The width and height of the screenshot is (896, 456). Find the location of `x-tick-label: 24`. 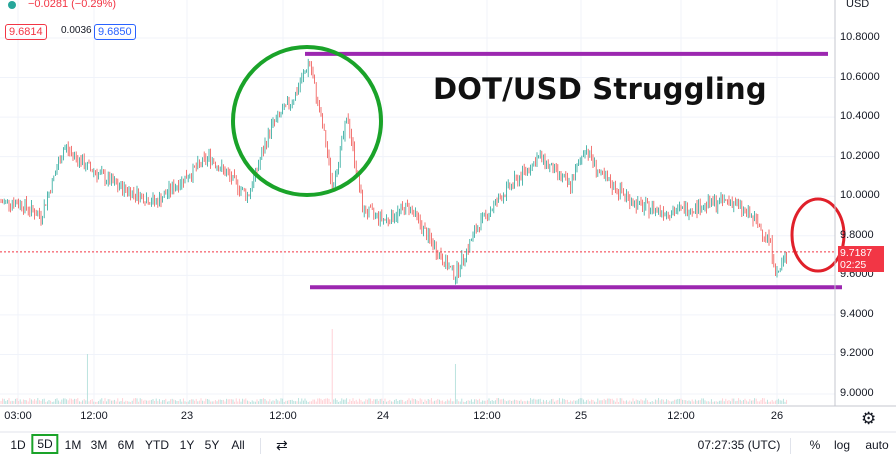

x-tick-label: 24 is located at coordinates (383, 416).